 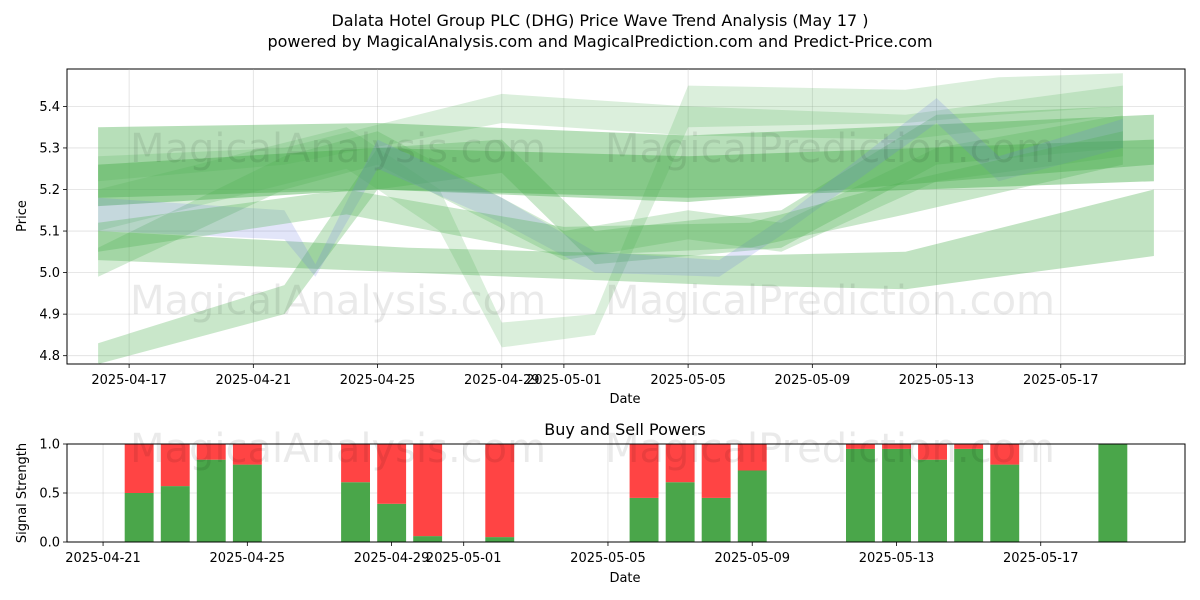 What do you see at coordinates (897, 558) in the screenshot?
I see `buy-sell-x-tick-label: 2025-05-13` at bounding box center [897, 558].